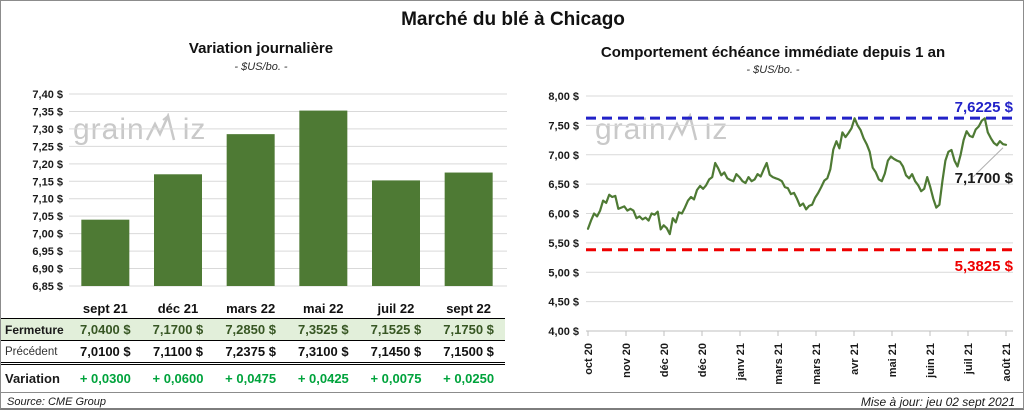 The image size is (1024, 410). I want to click on x-tick-label: avr 21, so click(855, 359).